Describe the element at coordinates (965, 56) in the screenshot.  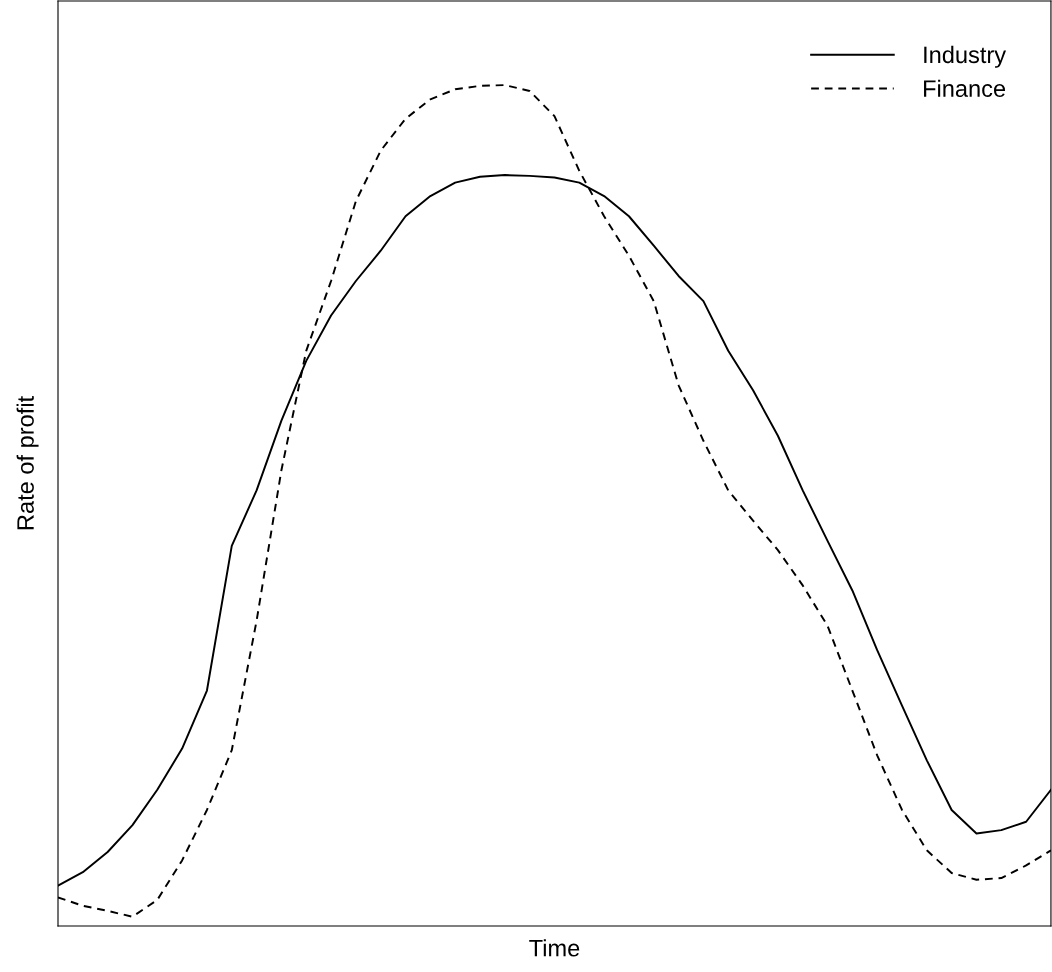
I see `legend-label: Industry` at that location.